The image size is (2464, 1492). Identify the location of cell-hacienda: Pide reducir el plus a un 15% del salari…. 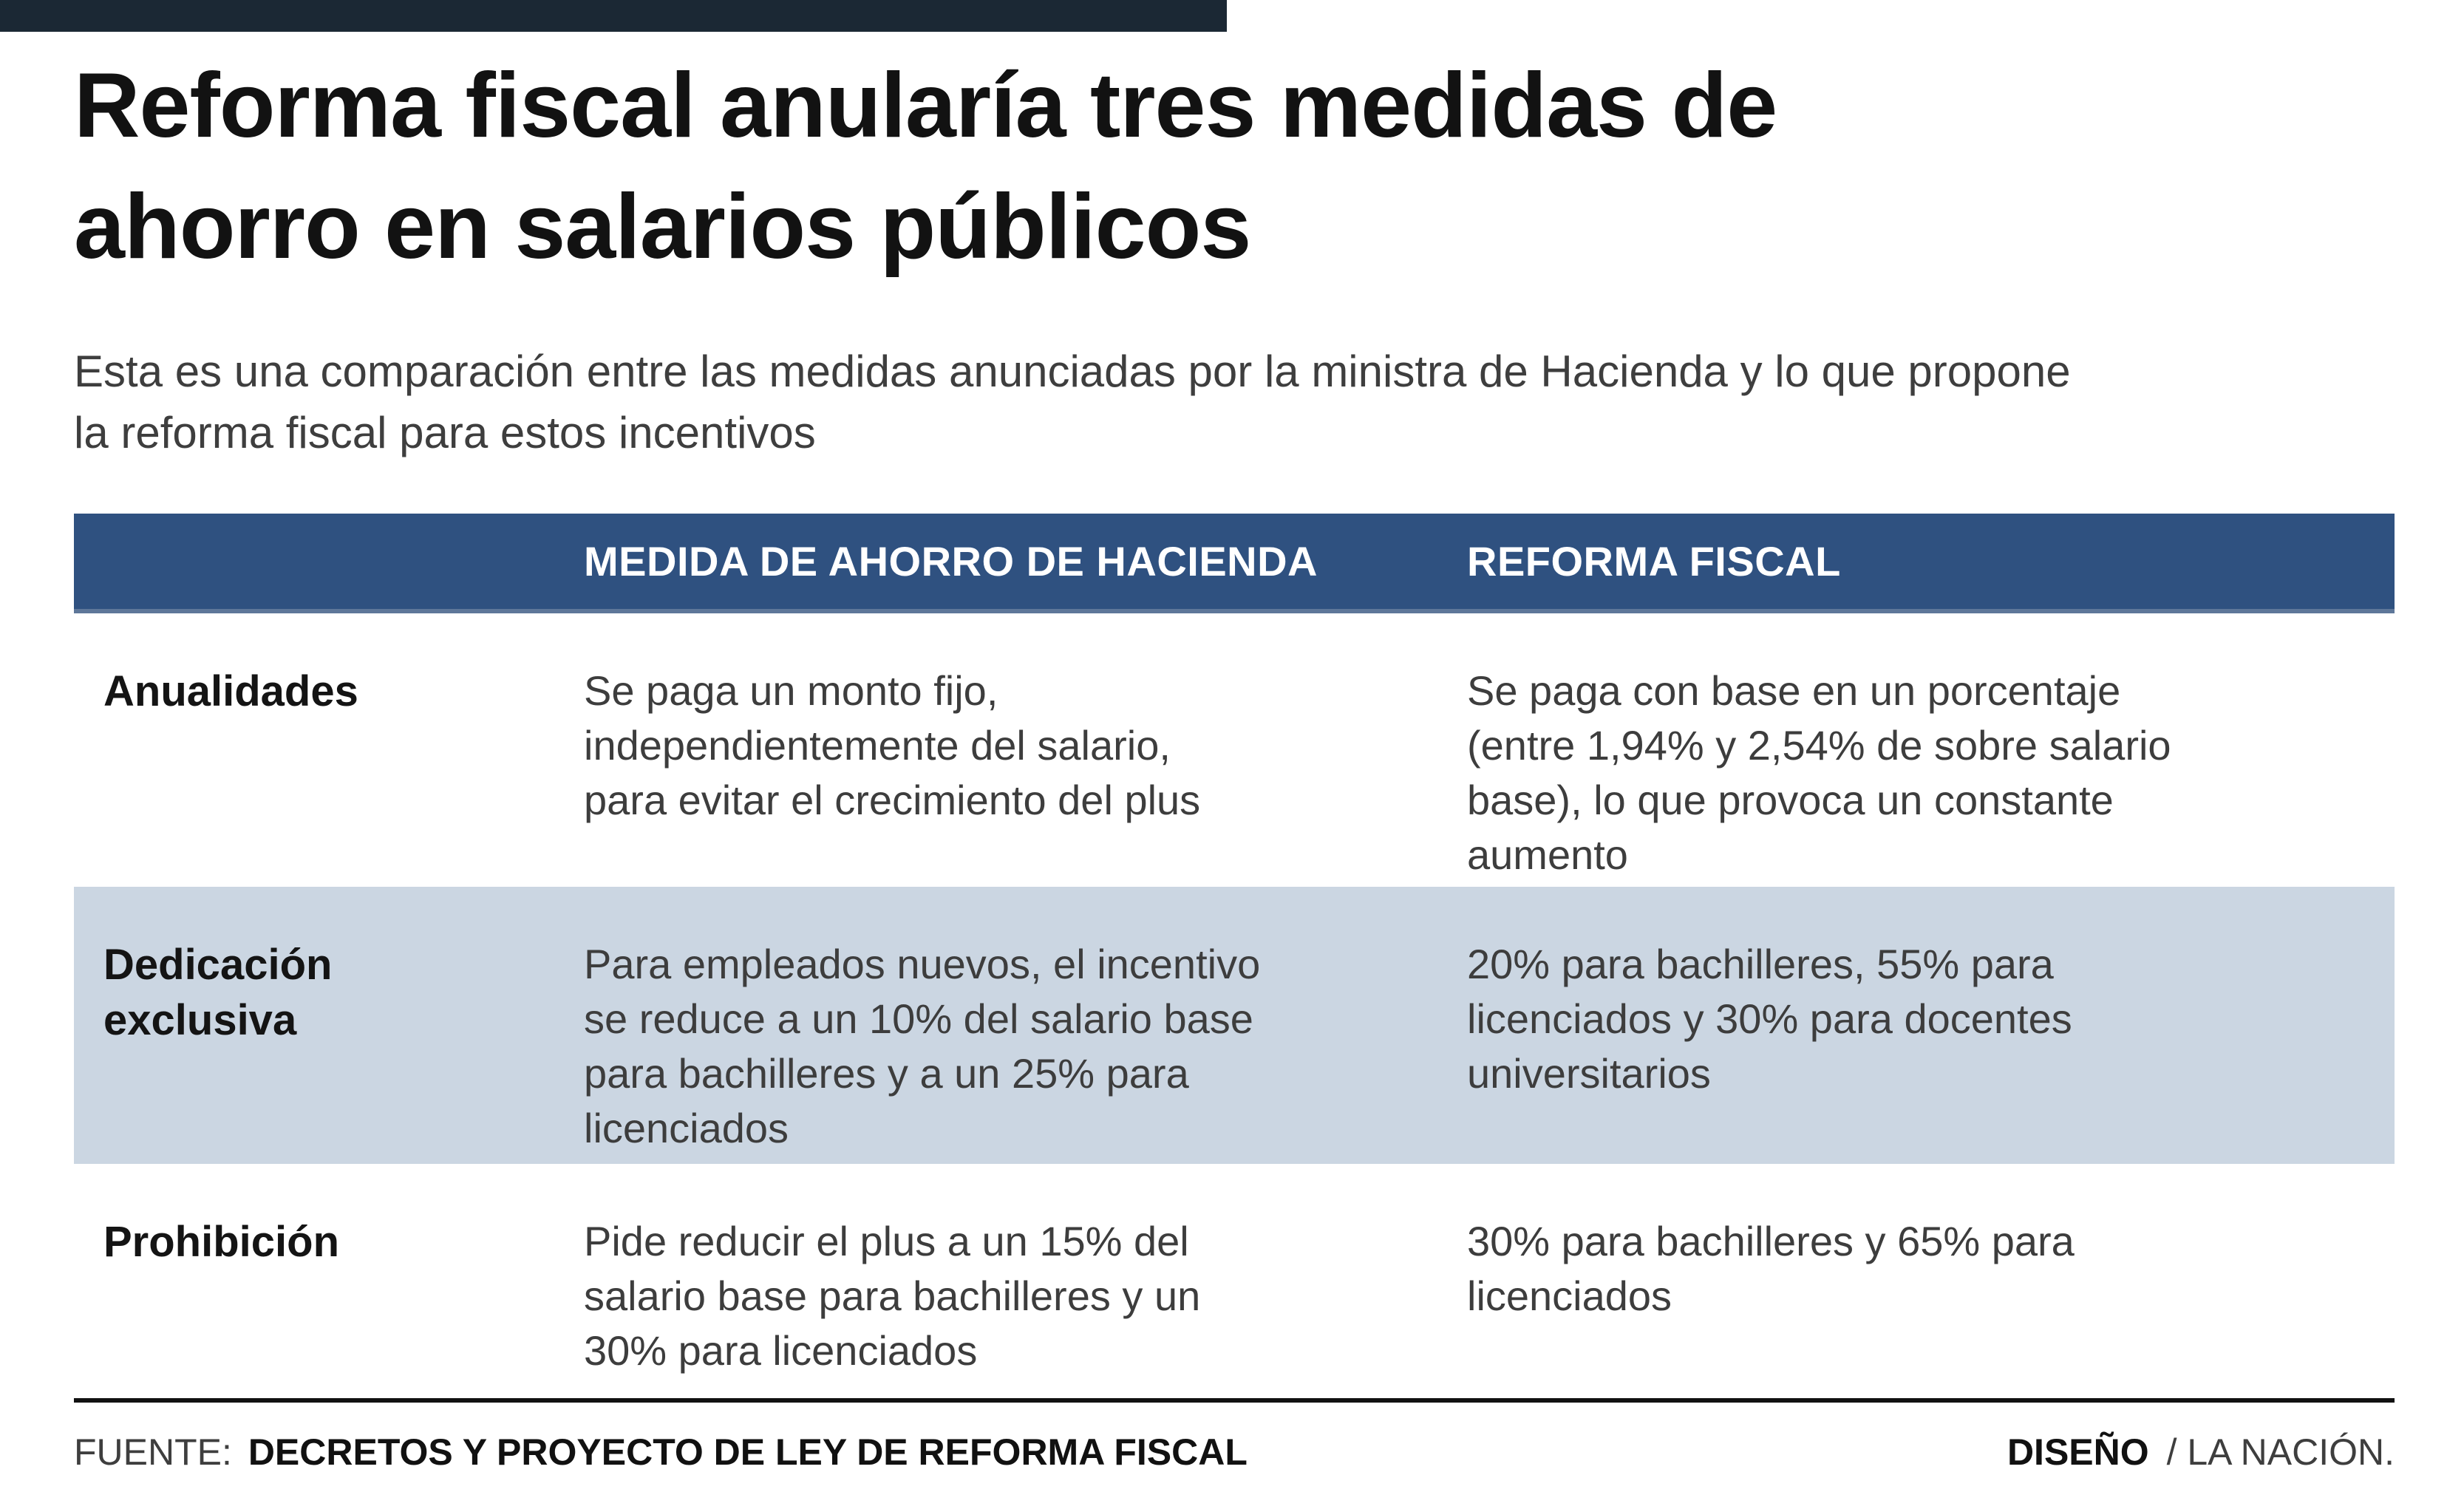
(892, 1296).